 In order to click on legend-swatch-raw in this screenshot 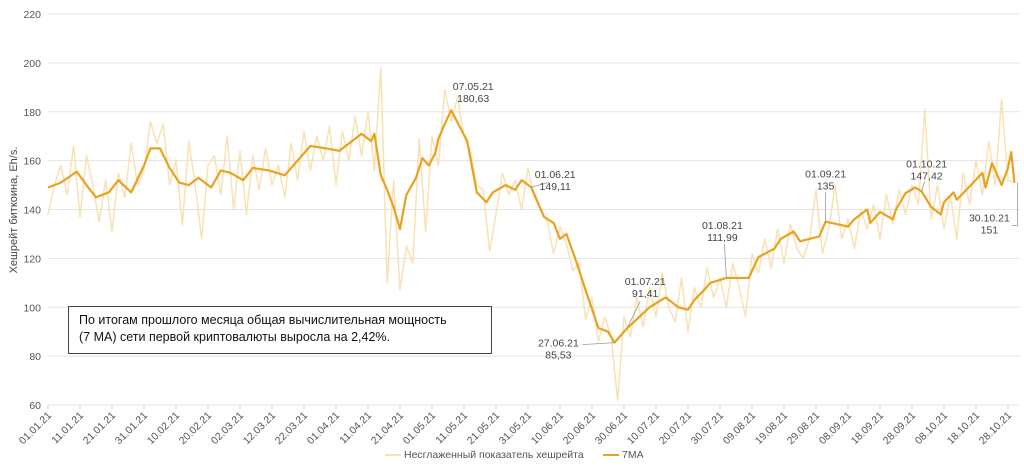, I will do `click(393, 455)`.